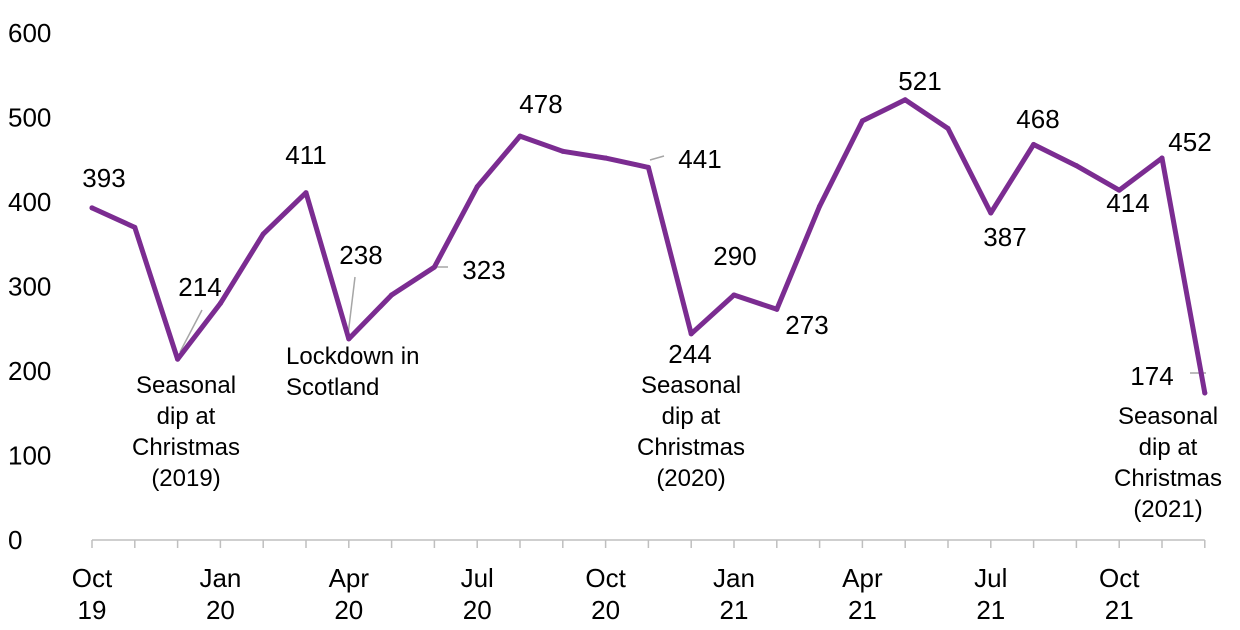 This screenshot has width=1240, height=630. What do you see at coordinates (29, 456) in the screenshot?
I see `y-tick-label: 100` at bounding box center [29, 456].